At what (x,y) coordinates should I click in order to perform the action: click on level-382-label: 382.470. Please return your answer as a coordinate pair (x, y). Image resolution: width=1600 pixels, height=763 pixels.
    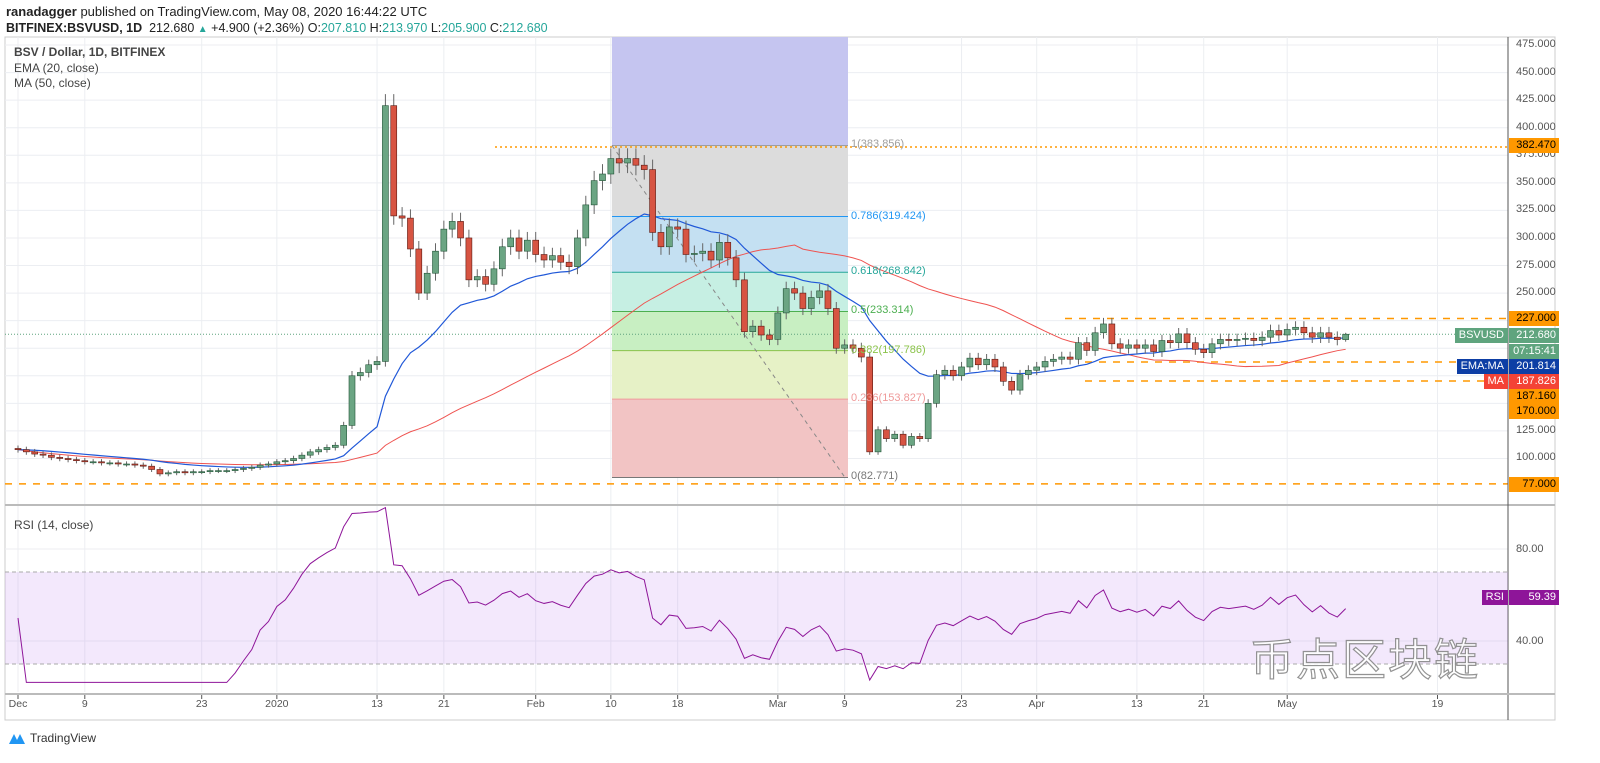
    Looking at the image, I should click on (1534, 145).